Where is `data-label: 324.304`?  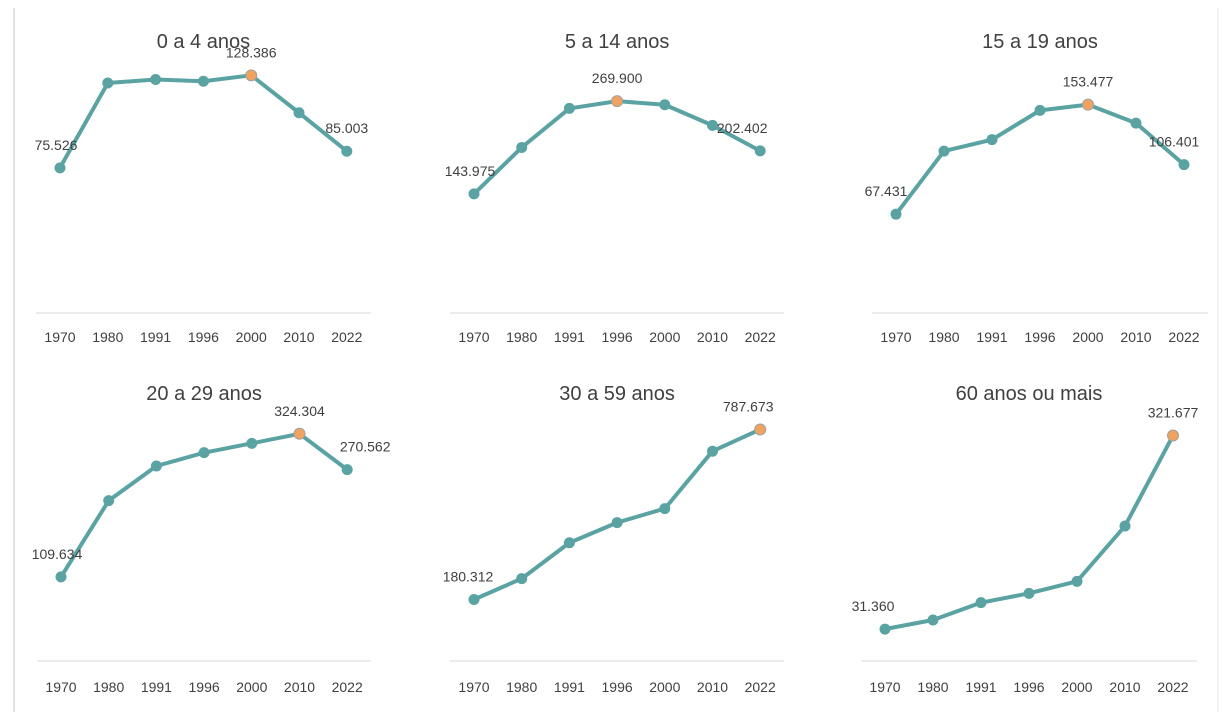 data-label: 324.304 is located at coordinates (299, 411).